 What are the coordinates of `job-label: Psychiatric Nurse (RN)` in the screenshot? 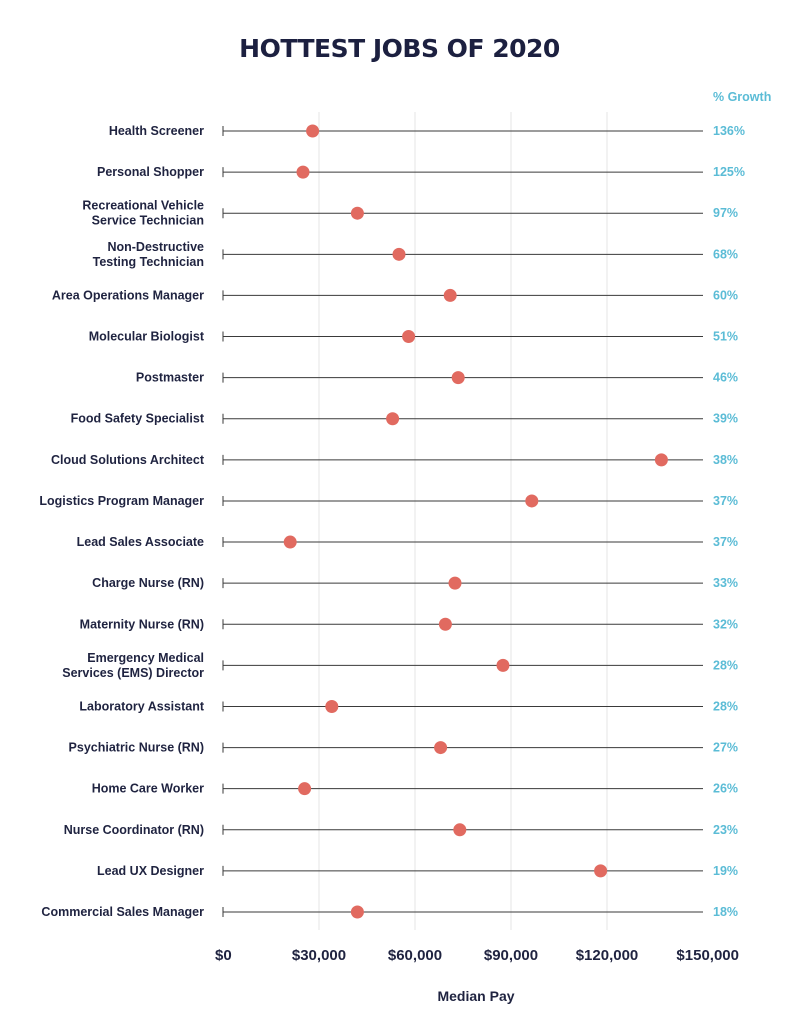 It's located at (136, 748).